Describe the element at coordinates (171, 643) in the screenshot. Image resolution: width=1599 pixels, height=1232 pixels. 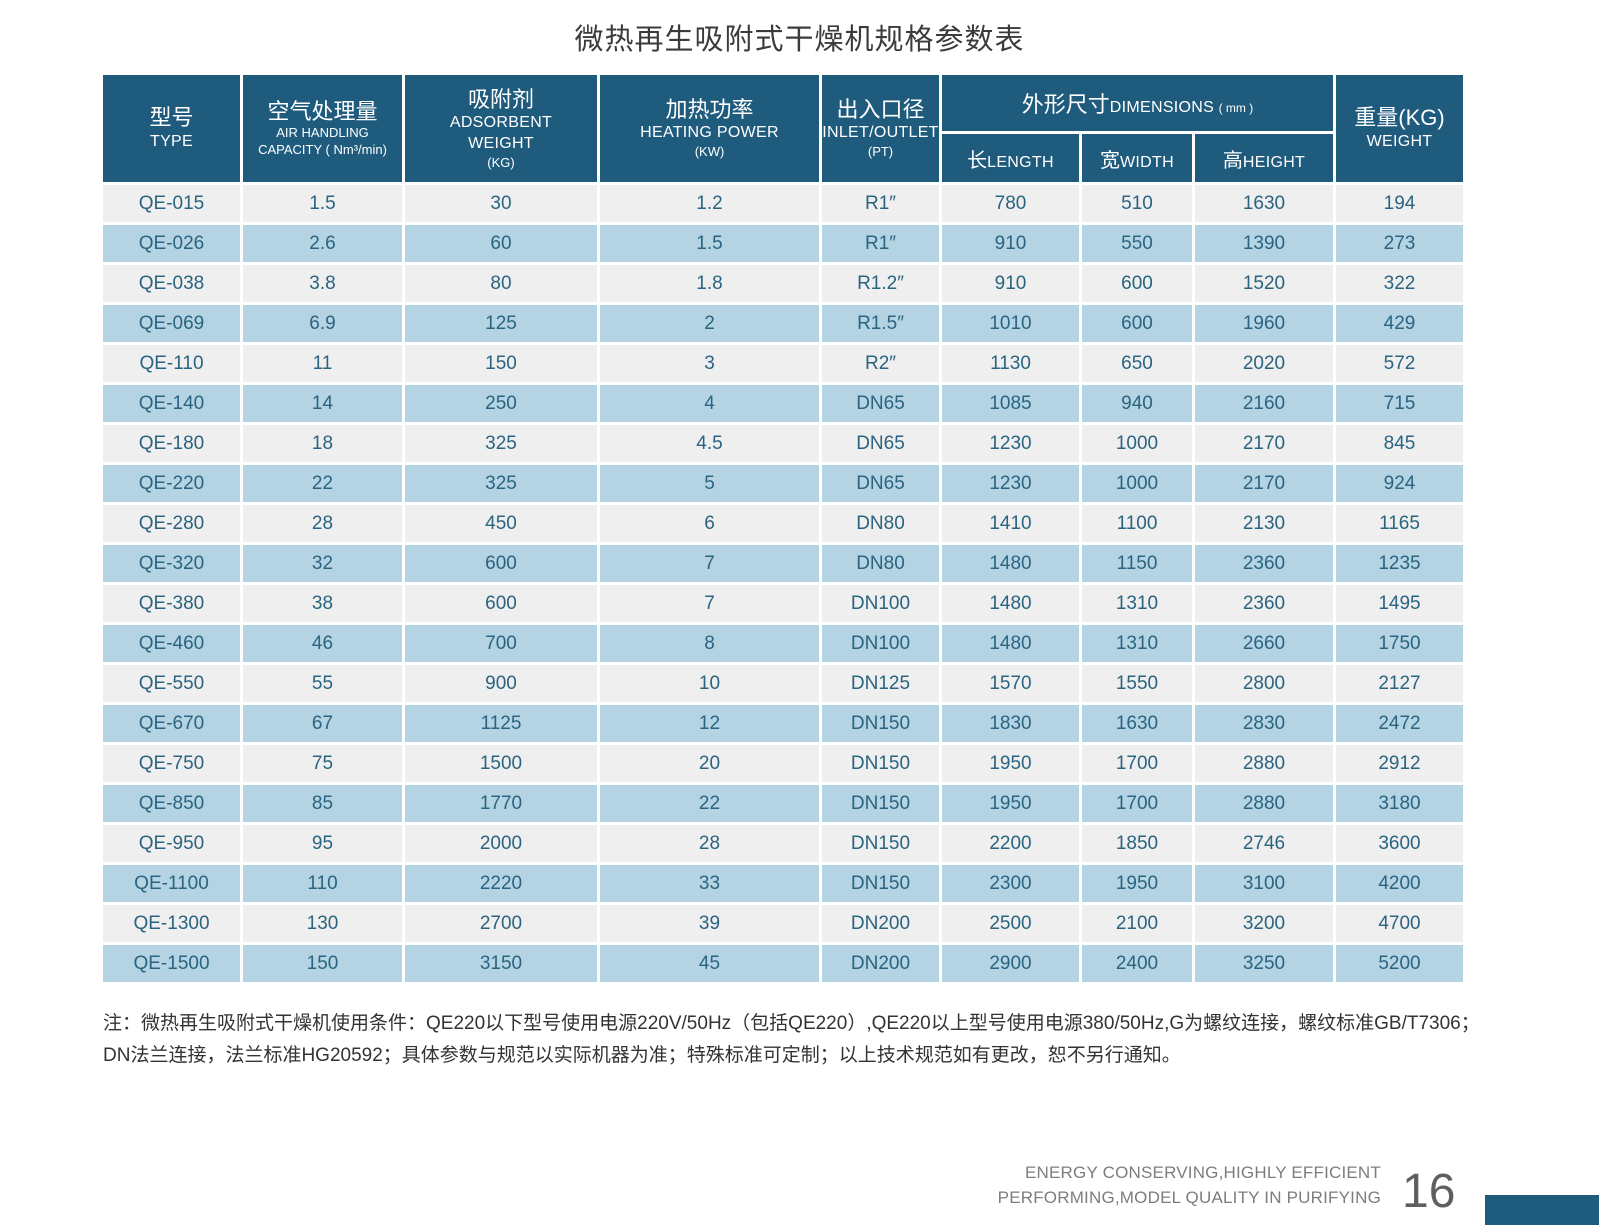
I see `table-cell: QE-460` at that location.